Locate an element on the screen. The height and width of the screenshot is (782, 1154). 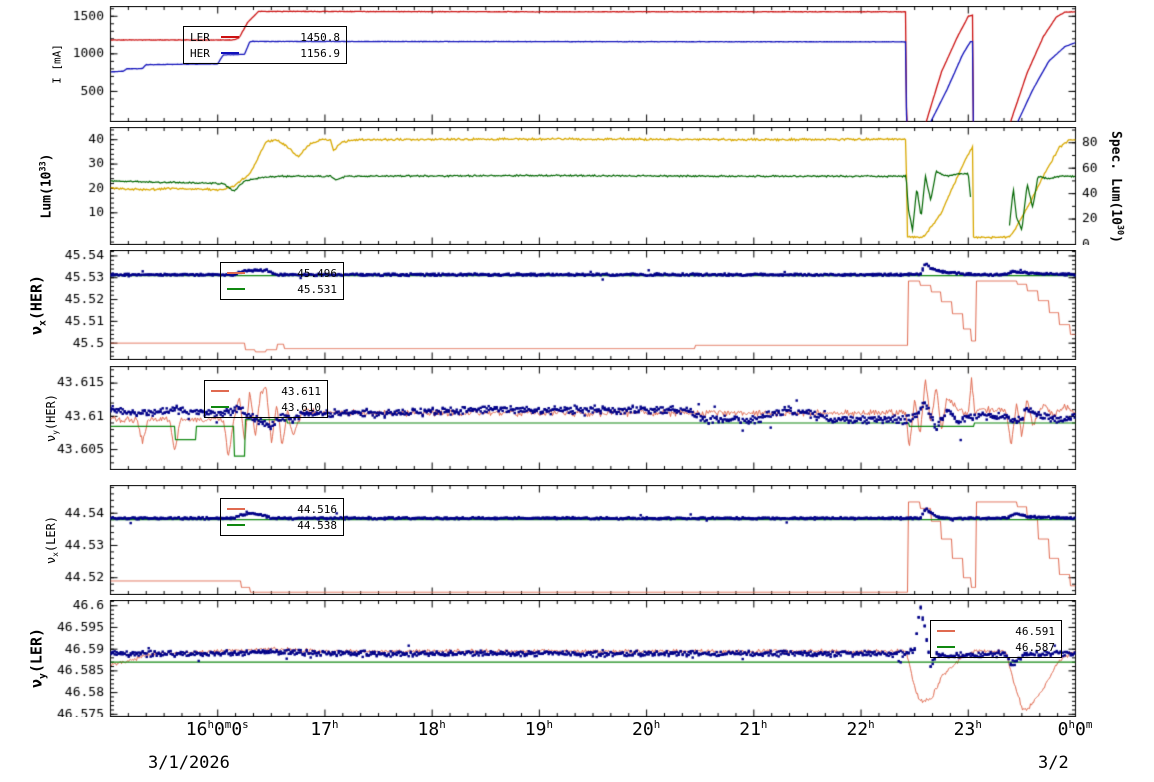
y-axis-title-nuy-ler: νy(LER) is located at coordinates (38, 658).